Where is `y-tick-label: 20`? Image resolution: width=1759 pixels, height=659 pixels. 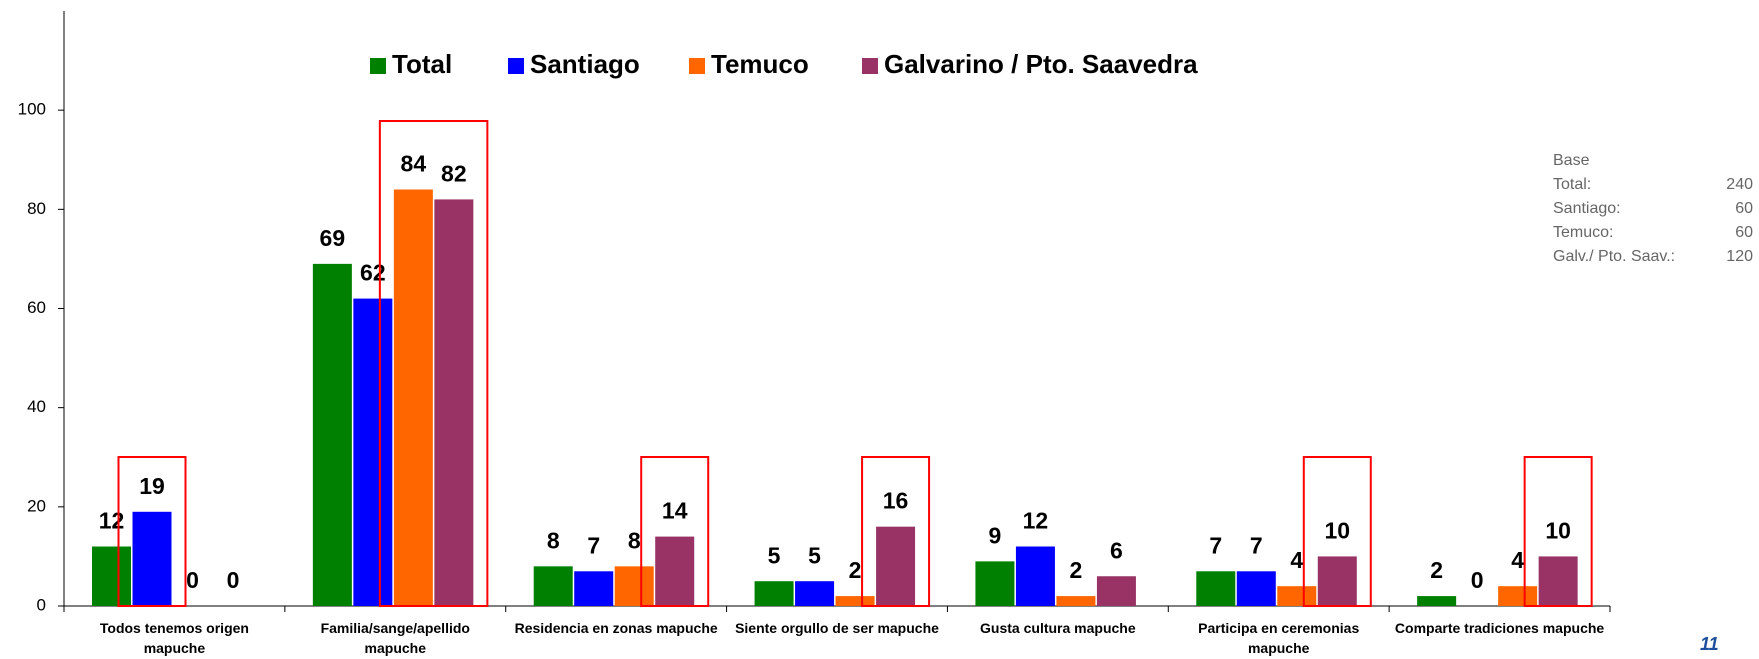 y-tick-label: 20 is located at coordinates (36, 505).